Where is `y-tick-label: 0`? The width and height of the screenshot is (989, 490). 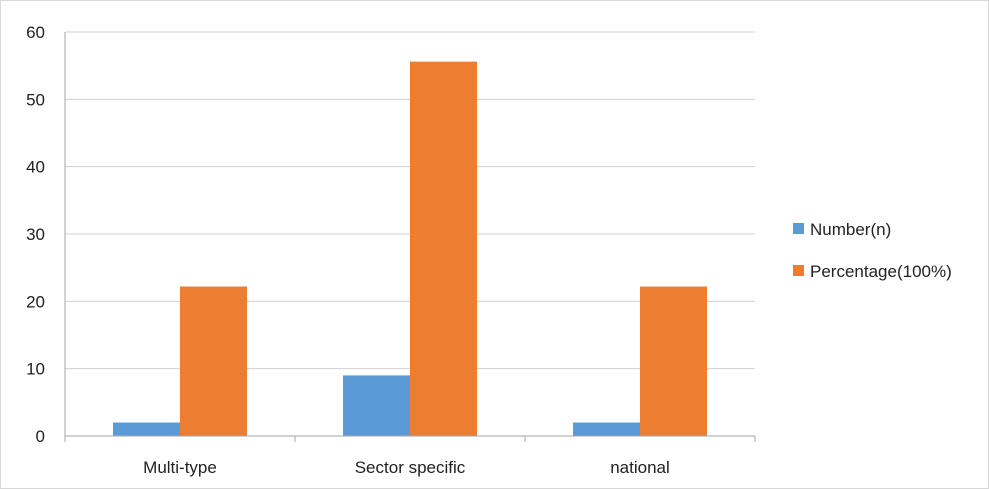
y-tick-label: 0 is located at coordinates (40, 436).